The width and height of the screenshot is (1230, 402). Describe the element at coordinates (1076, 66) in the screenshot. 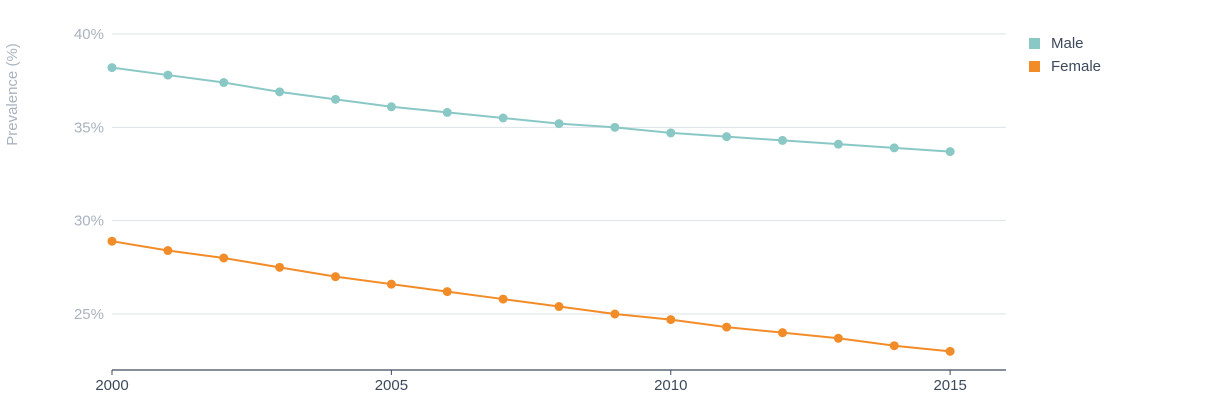

I see `legend-label: Female` at that location.